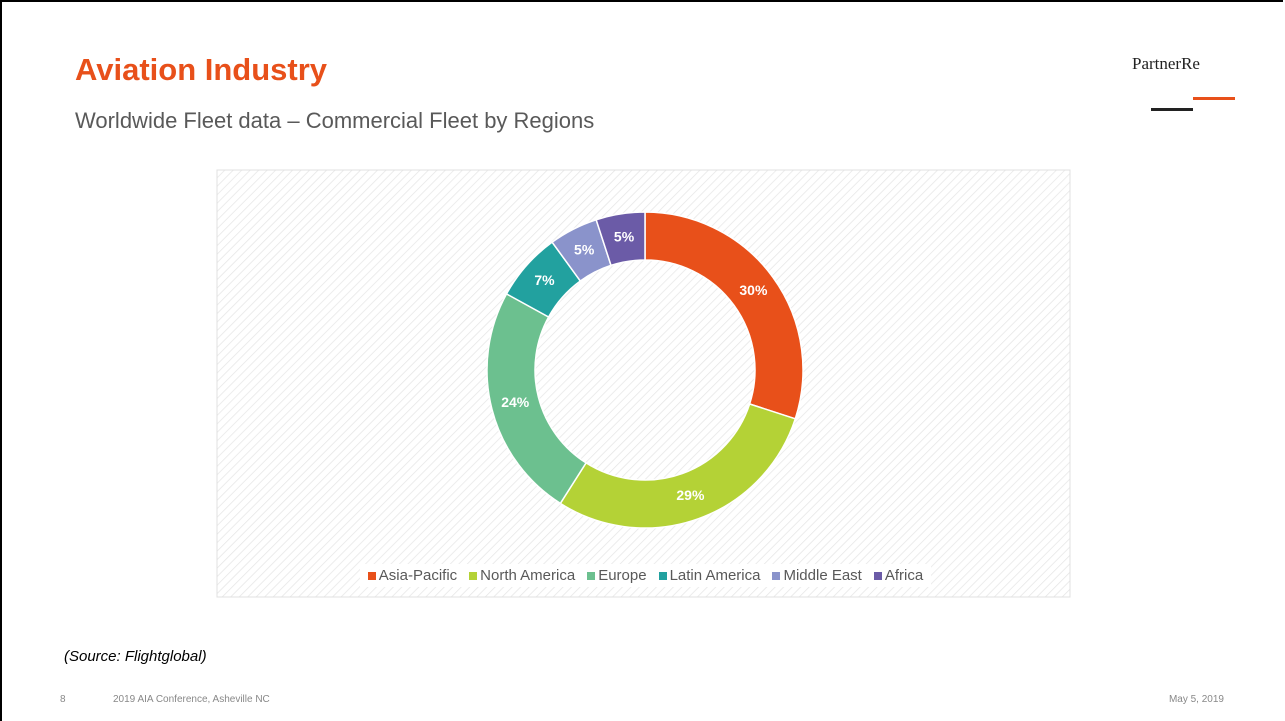 The image size is (1285, 721). What do you see at coordinates (135, 656) in the screenshot?
I see `source: (Source: Flightglobal)` at bounding box center [135, 656].